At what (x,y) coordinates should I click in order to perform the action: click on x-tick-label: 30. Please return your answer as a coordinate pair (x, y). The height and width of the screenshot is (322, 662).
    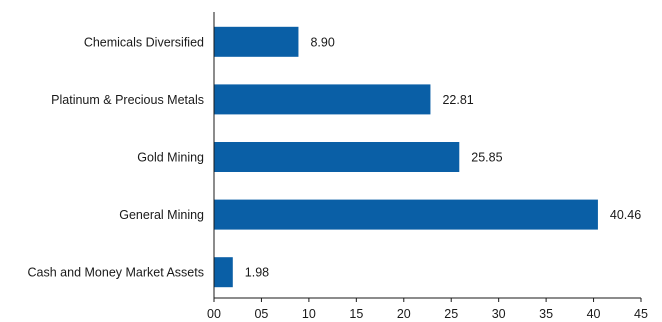
    Looking at the image, I should click on (499, 314).